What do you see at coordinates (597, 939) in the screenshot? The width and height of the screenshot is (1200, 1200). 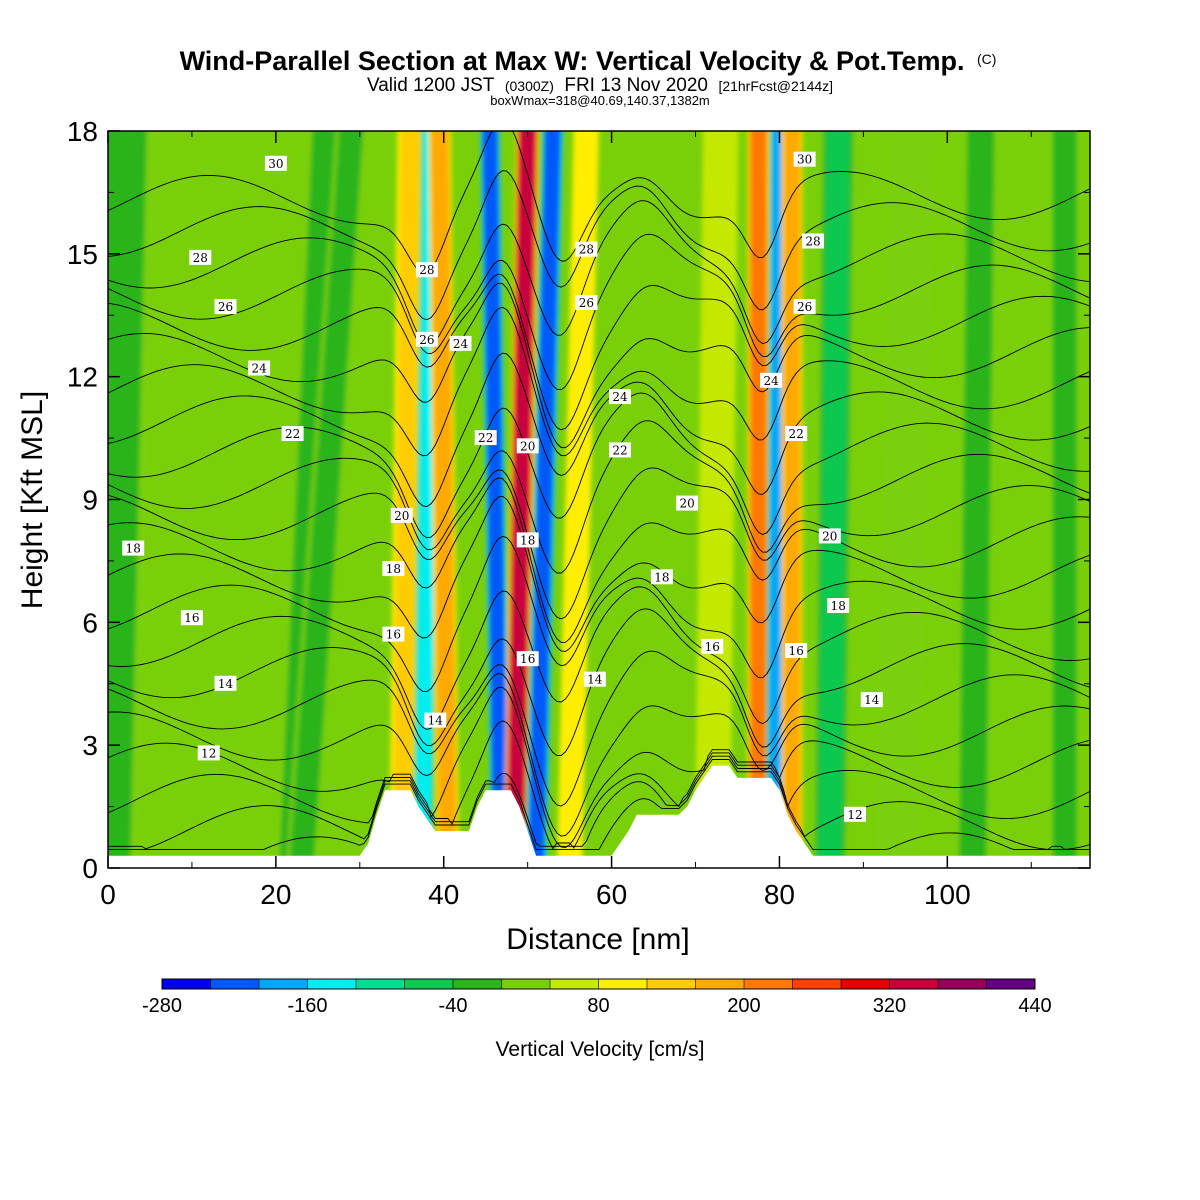 I see `x-axis-title: Distance [nm]` at bounding box center [597, 939].